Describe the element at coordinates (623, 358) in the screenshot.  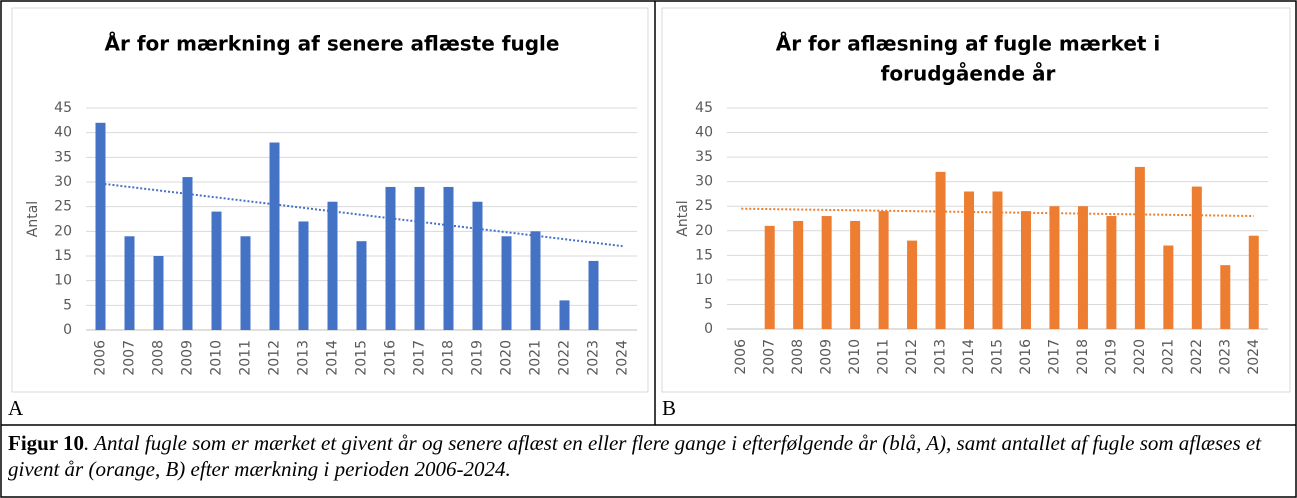
I see `x-tick-label: 2024` at that location.